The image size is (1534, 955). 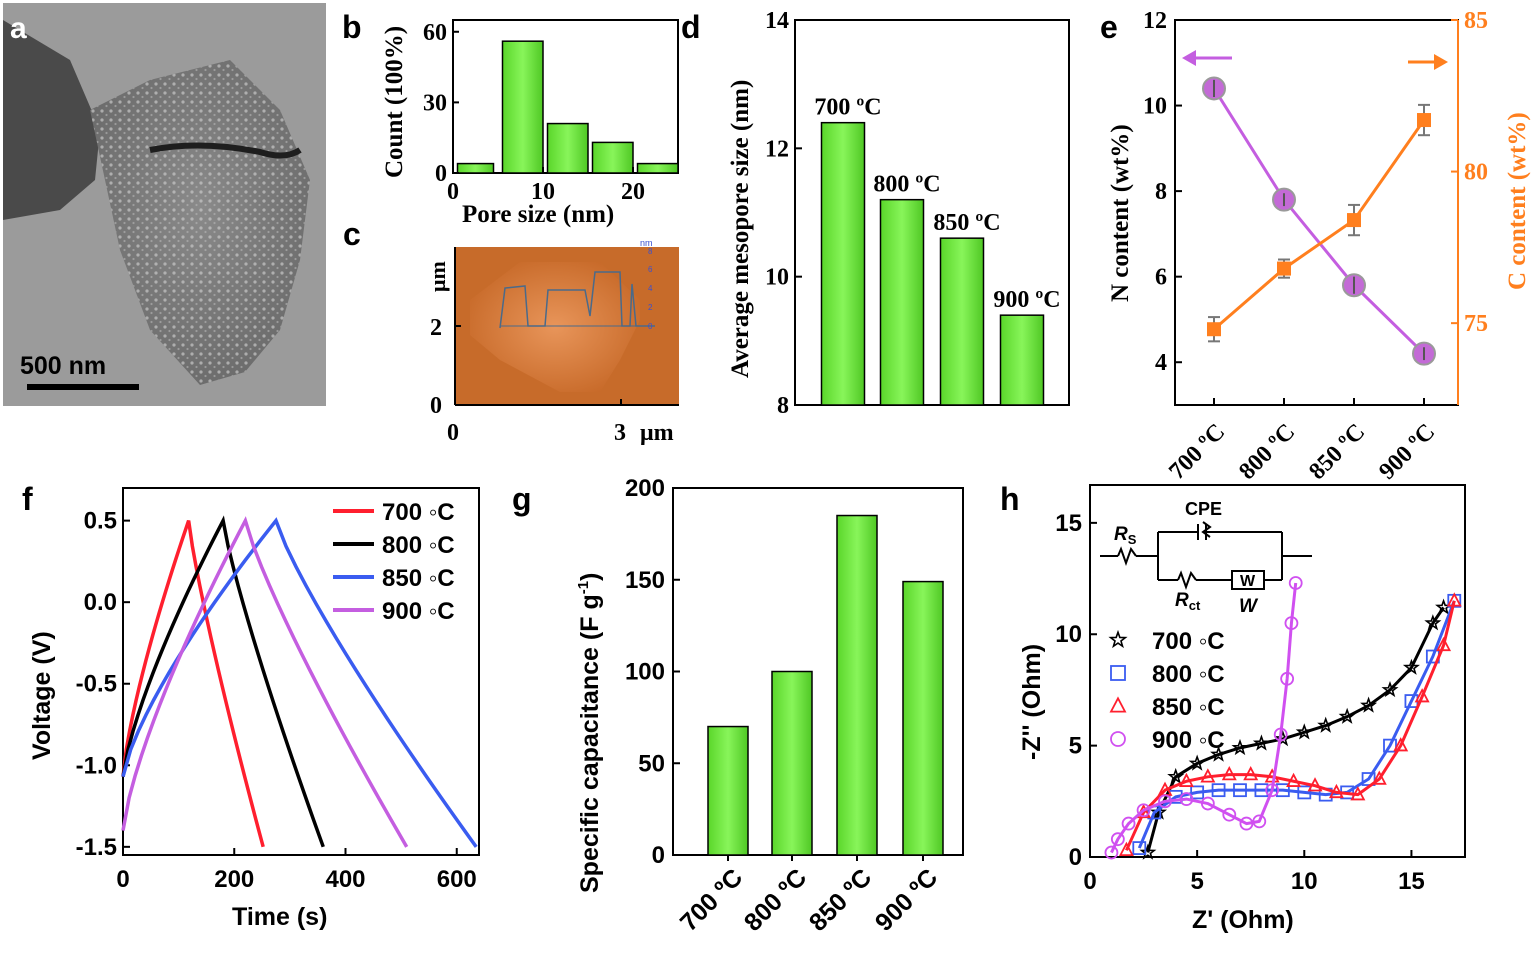 What do you see at coordinates (1411, 881) in the screenshot?
I see `x-tick-label: 15` at bounding box center [1411, 881].